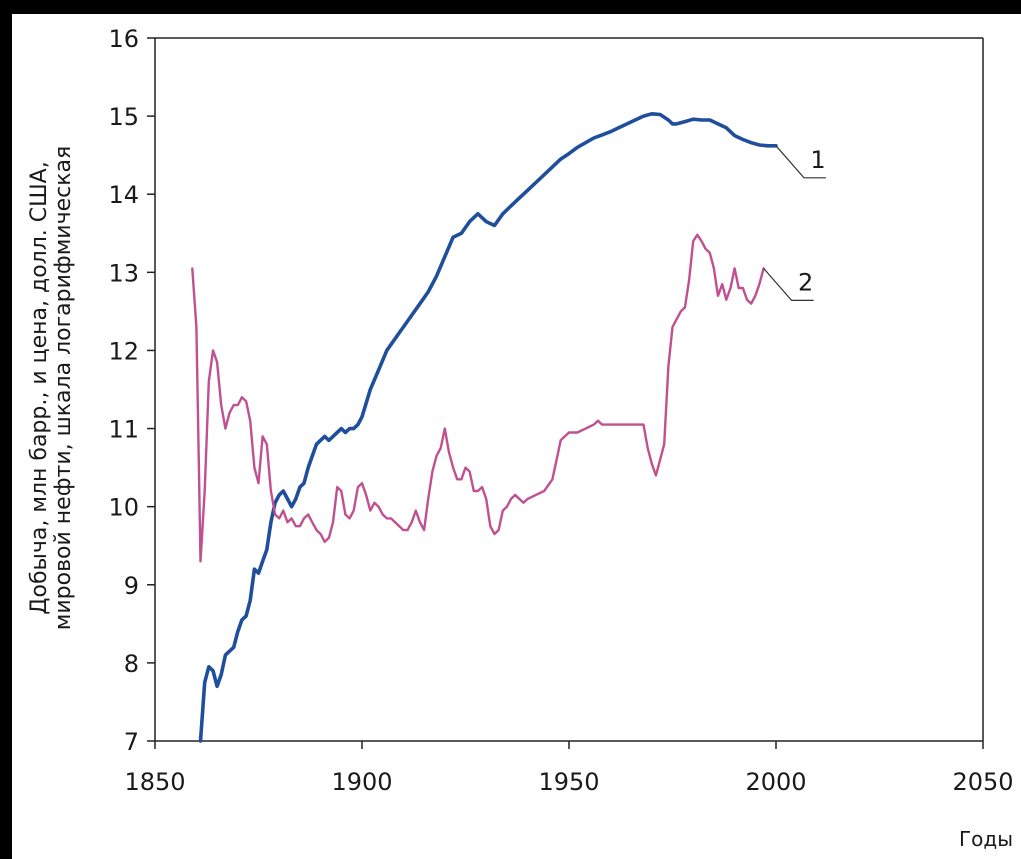  Describe the element at coordinates (986, 839) in the screenshot. I see `x-axis-label: Годы` at that location.